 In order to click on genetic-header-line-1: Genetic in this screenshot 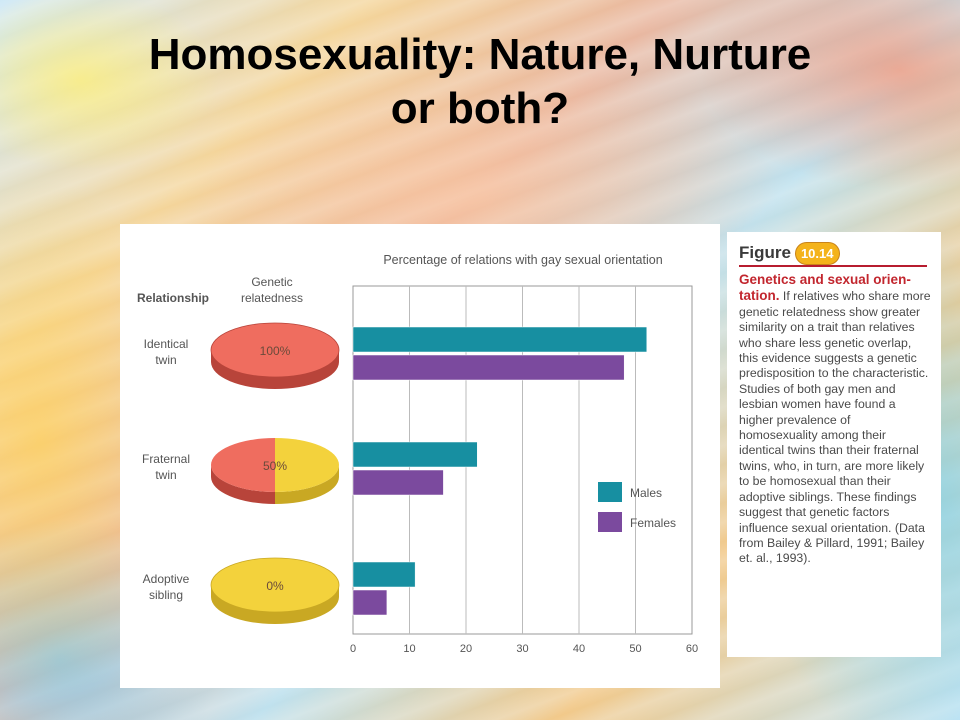, I will do `click(271, 282)`.